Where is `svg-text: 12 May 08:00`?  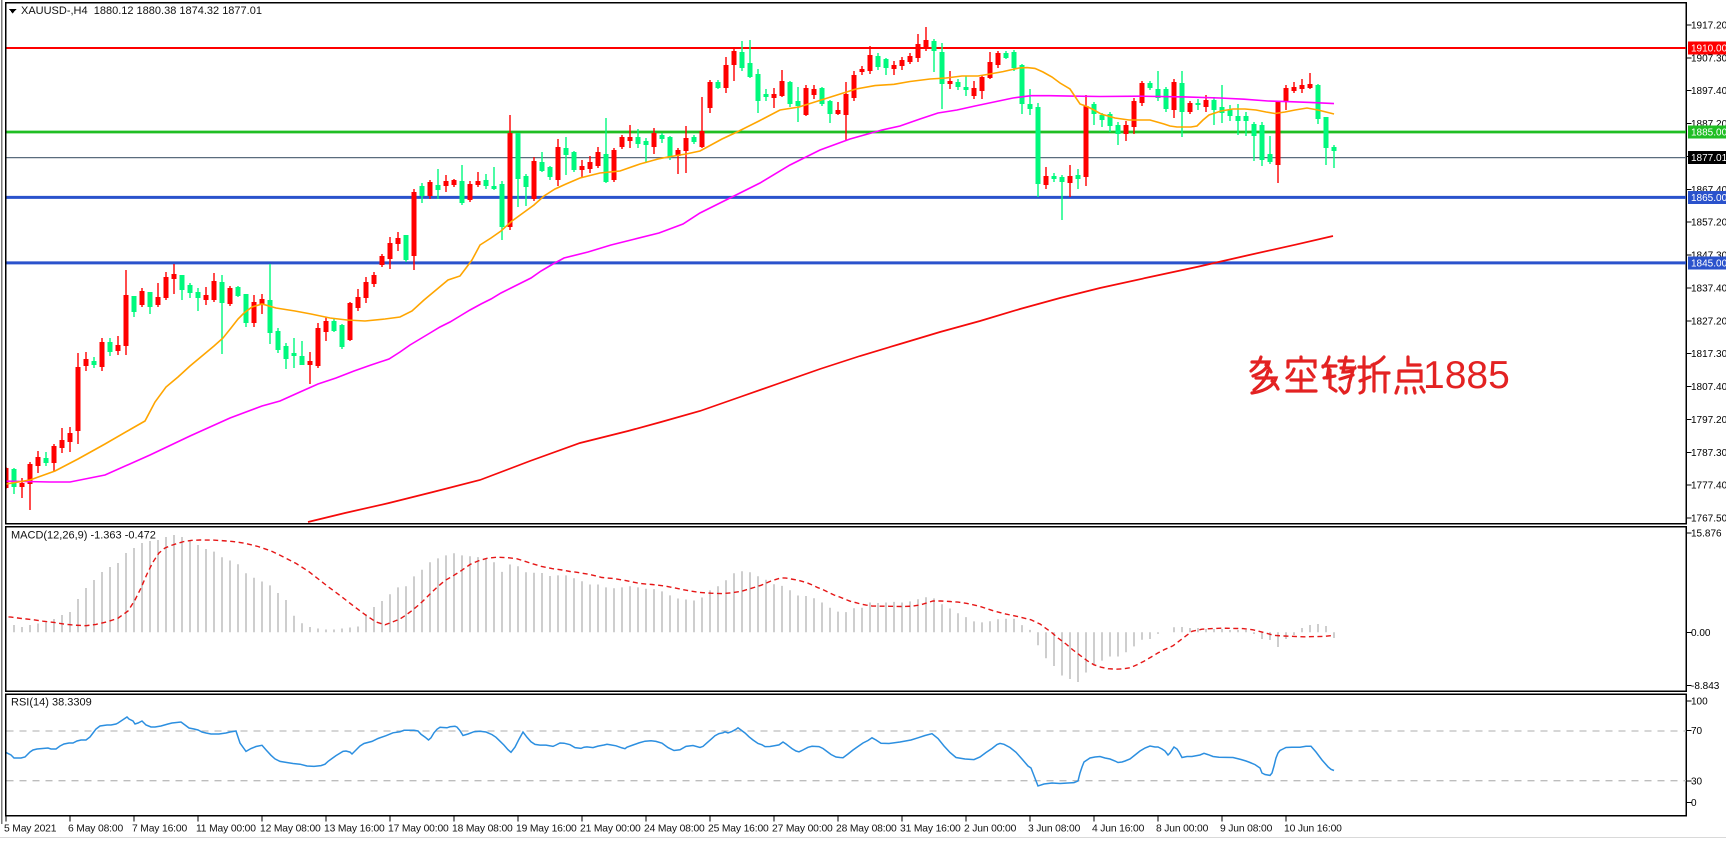 svg-text: 12 May 08:00 is located at coordinates (290, 829).